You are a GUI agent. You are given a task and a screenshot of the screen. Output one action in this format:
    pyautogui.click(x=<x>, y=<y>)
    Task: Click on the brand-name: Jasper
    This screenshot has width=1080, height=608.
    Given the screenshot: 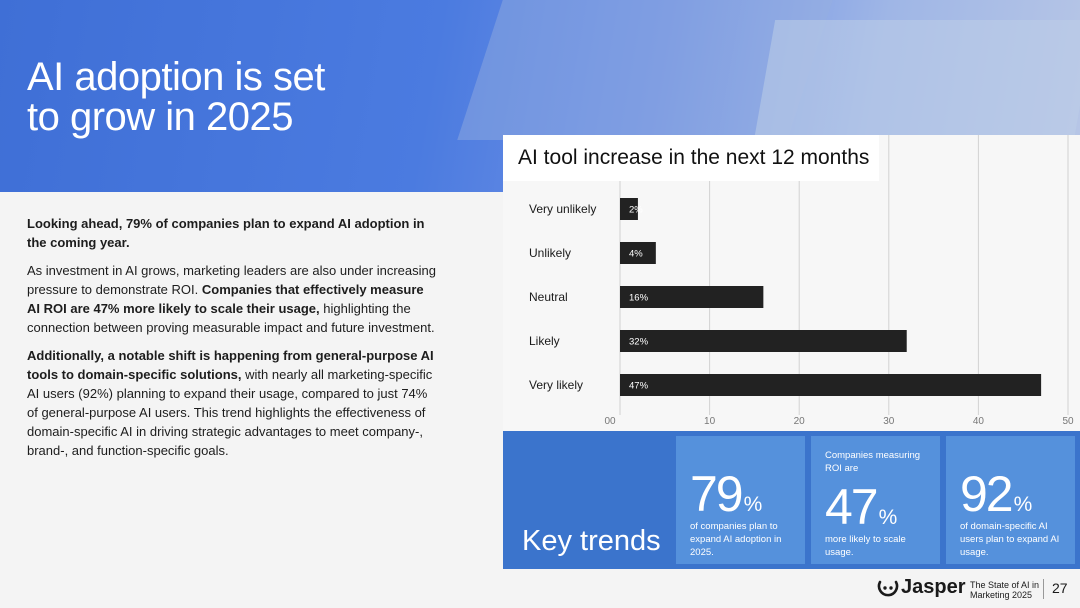 What is the action you would take?
    pyautogui.click(x=933, y=587)
    